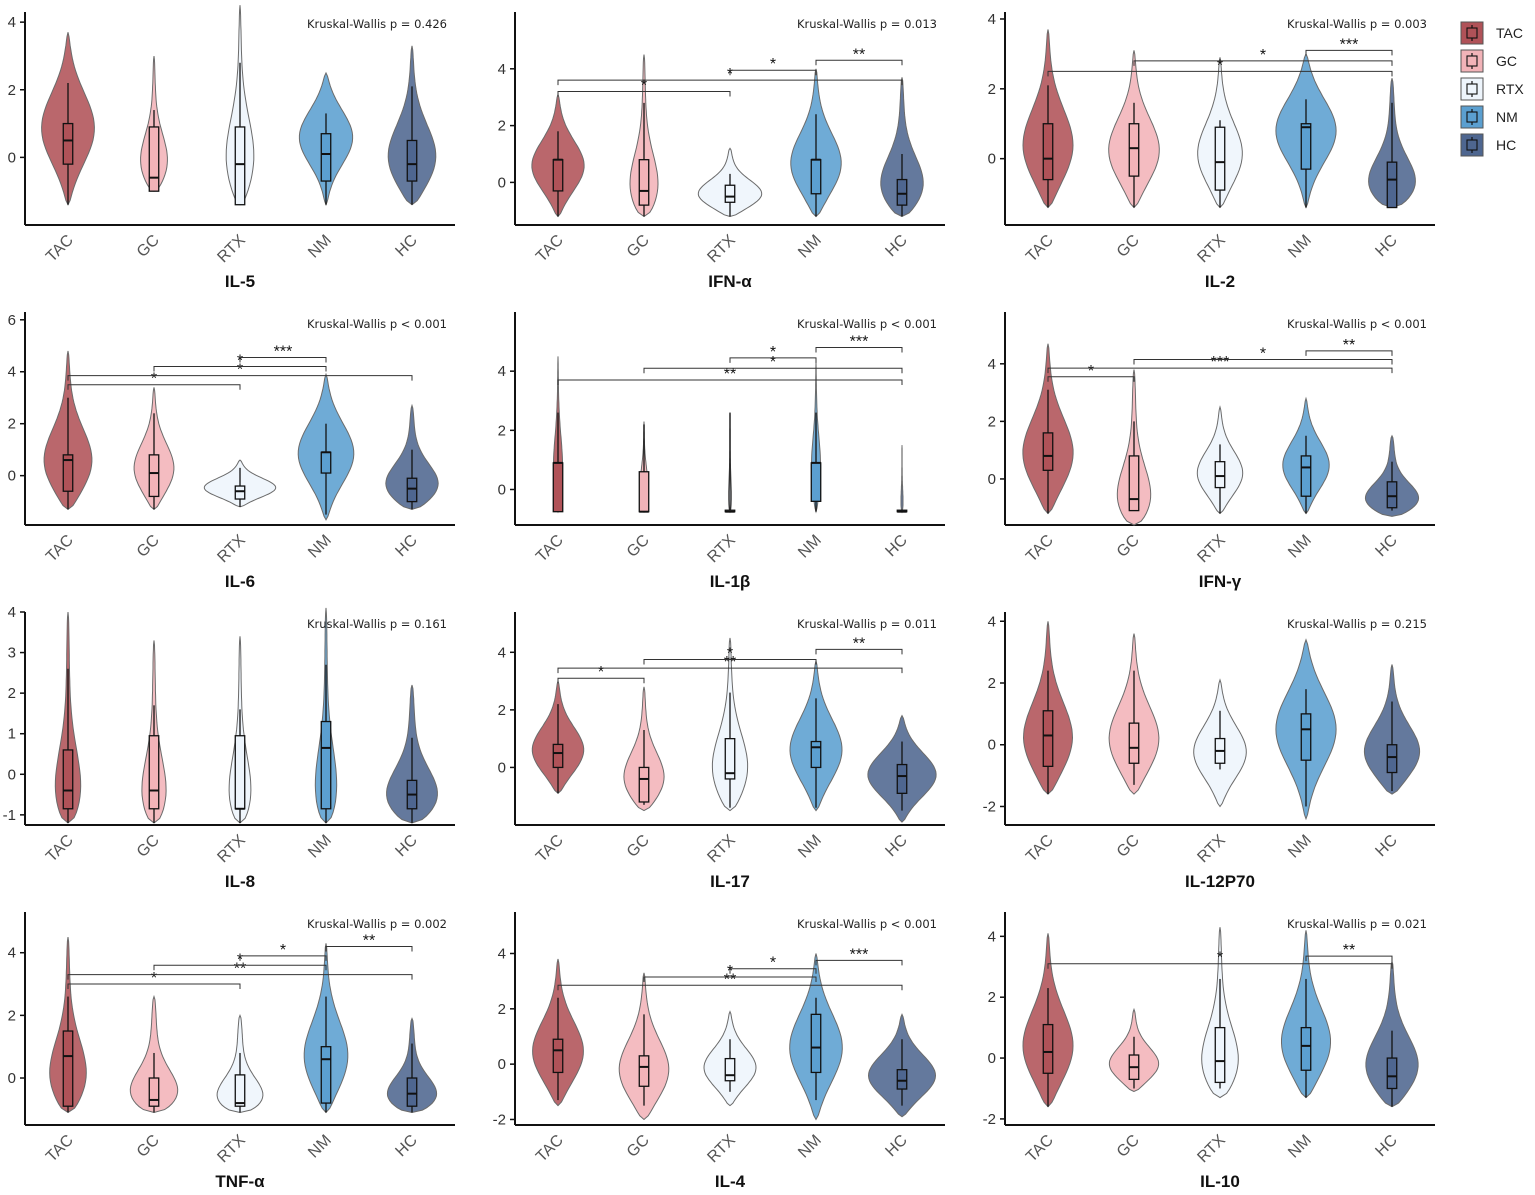 The image size is (1535, 1195). What do you see at coordinates (9, 815) in the screenshot?
I see `y-tick-label: -1` at bounding box center [9, 815].